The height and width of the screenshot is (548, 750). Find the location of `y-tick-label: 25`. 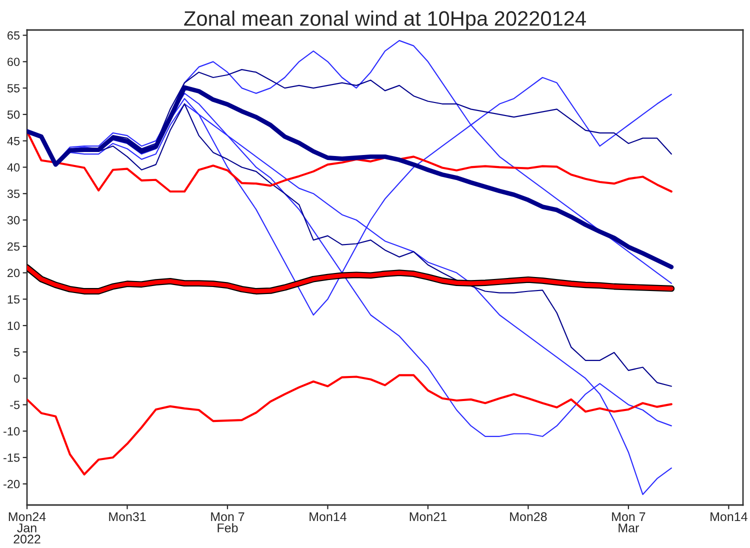

y-tick-label: 25 is located at coordinates (14, 246).